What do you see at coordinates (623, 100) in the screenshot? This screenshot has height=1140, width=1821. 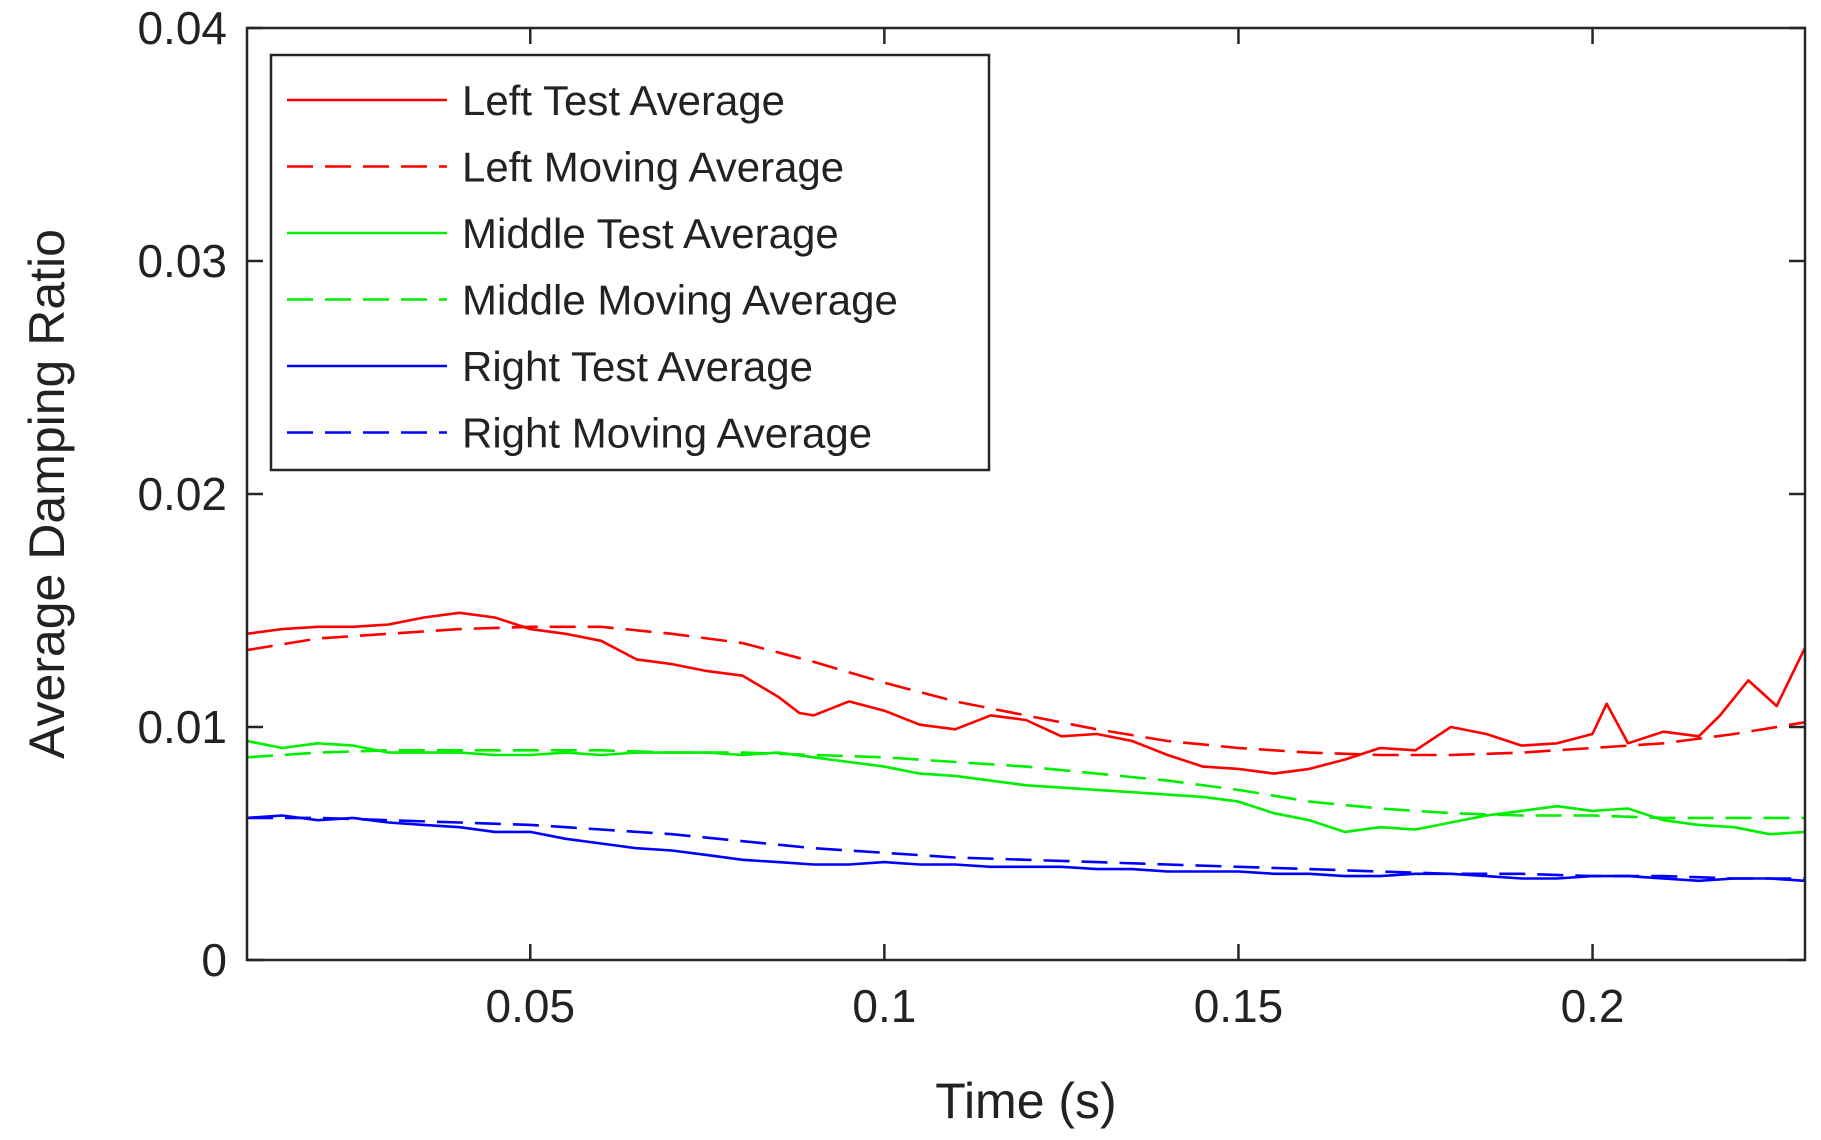 I see `legend-label-left-test-average: Left Test Average` at bounding box center [623, 100].